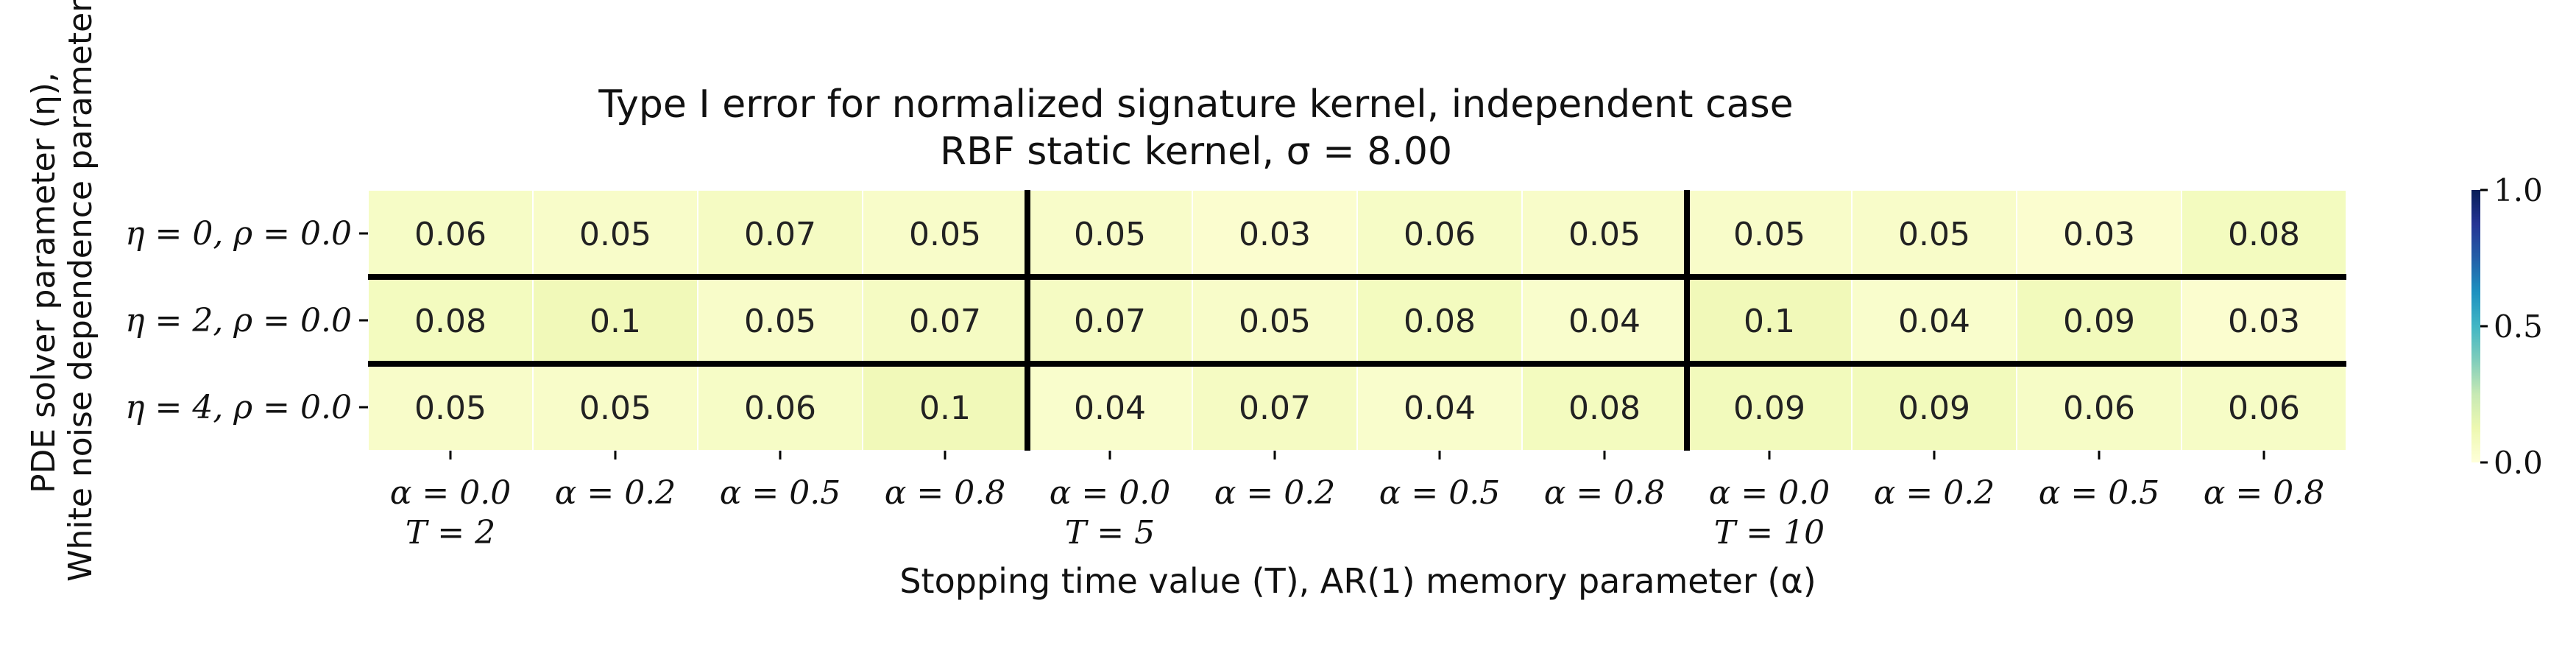 The width and height of the screenshot is (2576, 648). What do you see at coordinates (2475, 326) in the screenshot?
I see `colorbar` at bounding box center [2475, 326].